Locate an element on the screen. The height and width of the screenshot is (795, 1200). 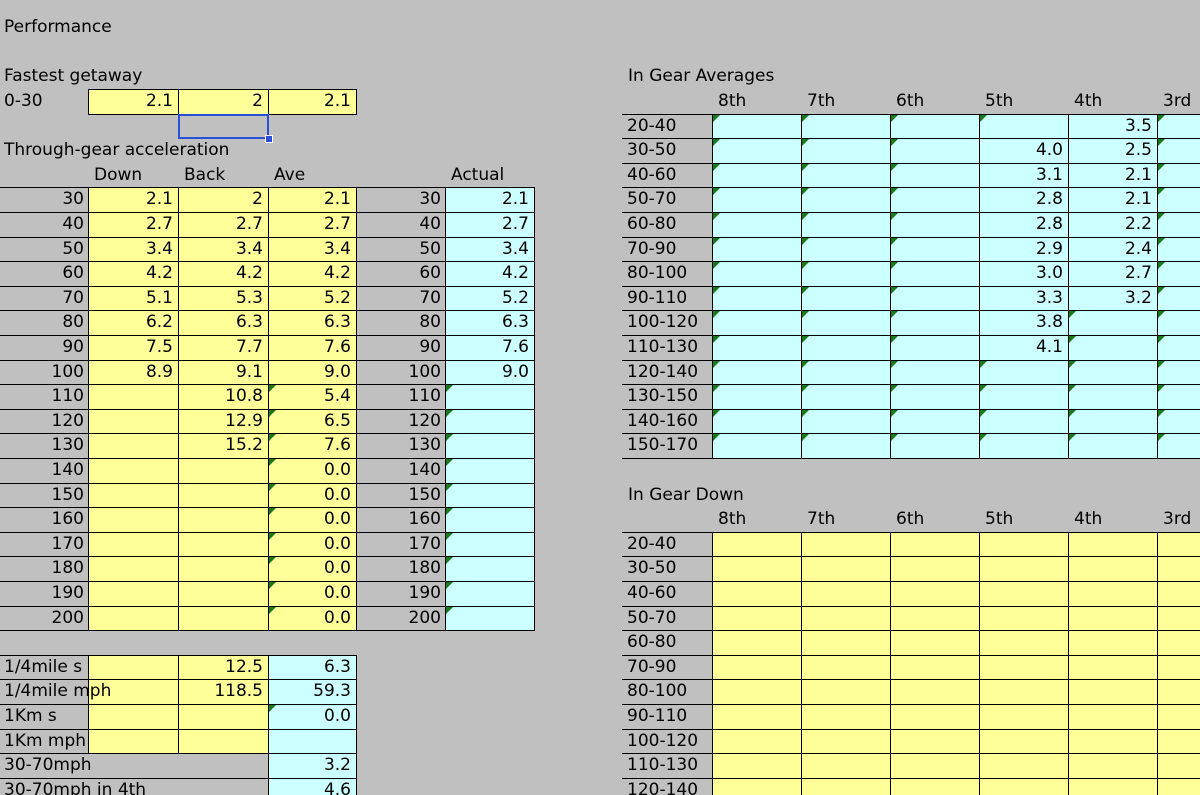
row-label: 50 is located at coordinates (44, 249).